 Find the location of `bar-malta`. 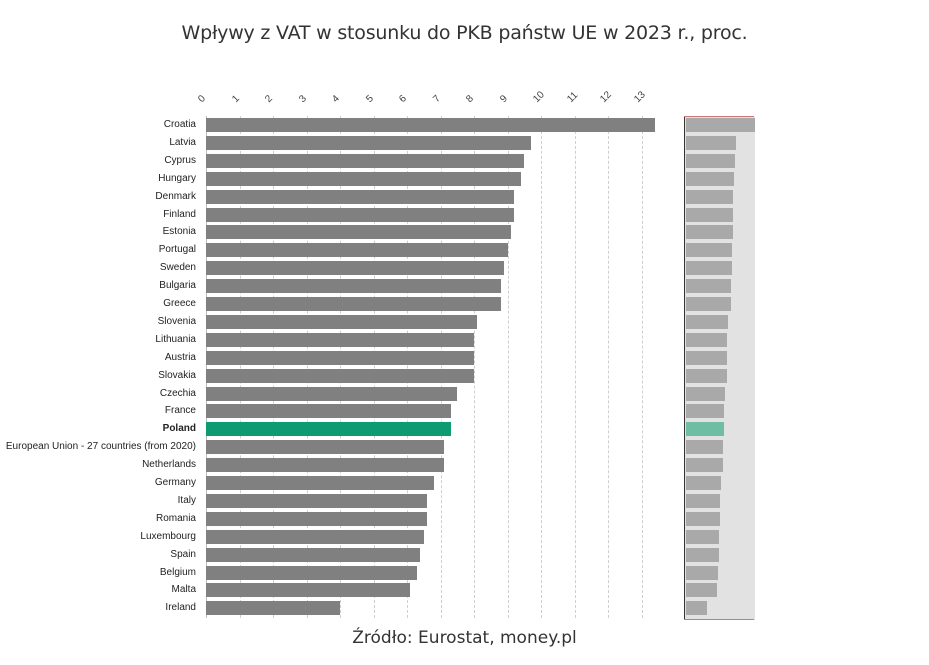

bar-malta is located at coordinates (308, 590).